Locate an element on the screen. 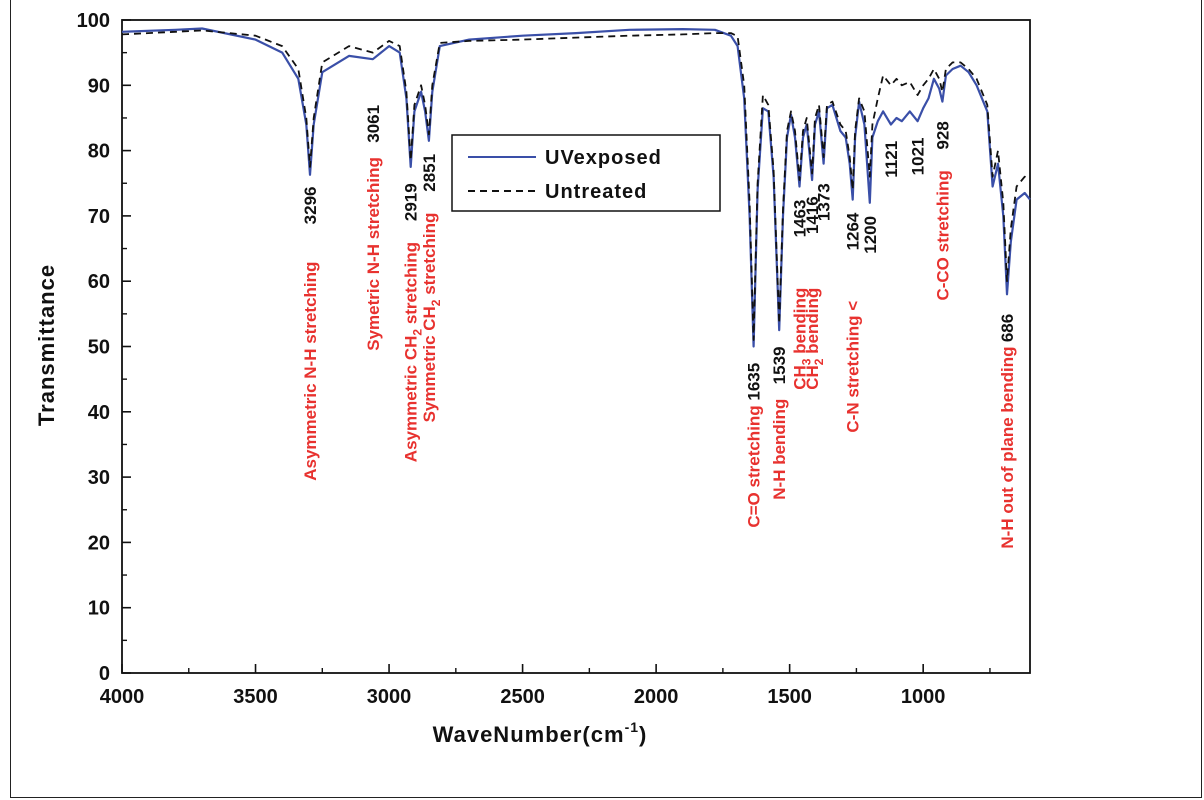  peak-label-2919: 2919 is located at coordinates (411, 202).